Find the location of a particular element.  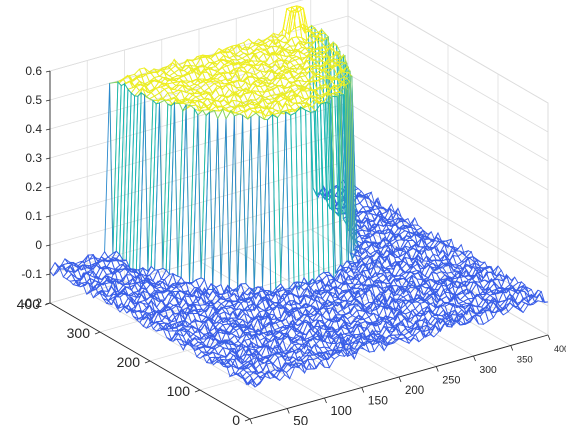

z-tick-label: 0.6 is located at coordinates (33, 71).